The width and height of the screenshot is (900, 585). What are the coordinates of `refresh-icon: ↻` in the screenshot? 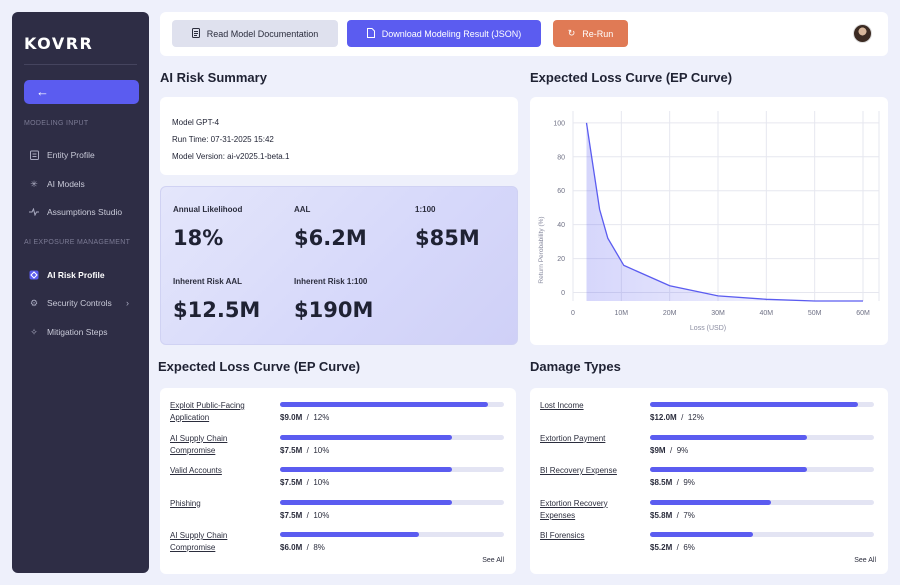 It's located at (571, 33).